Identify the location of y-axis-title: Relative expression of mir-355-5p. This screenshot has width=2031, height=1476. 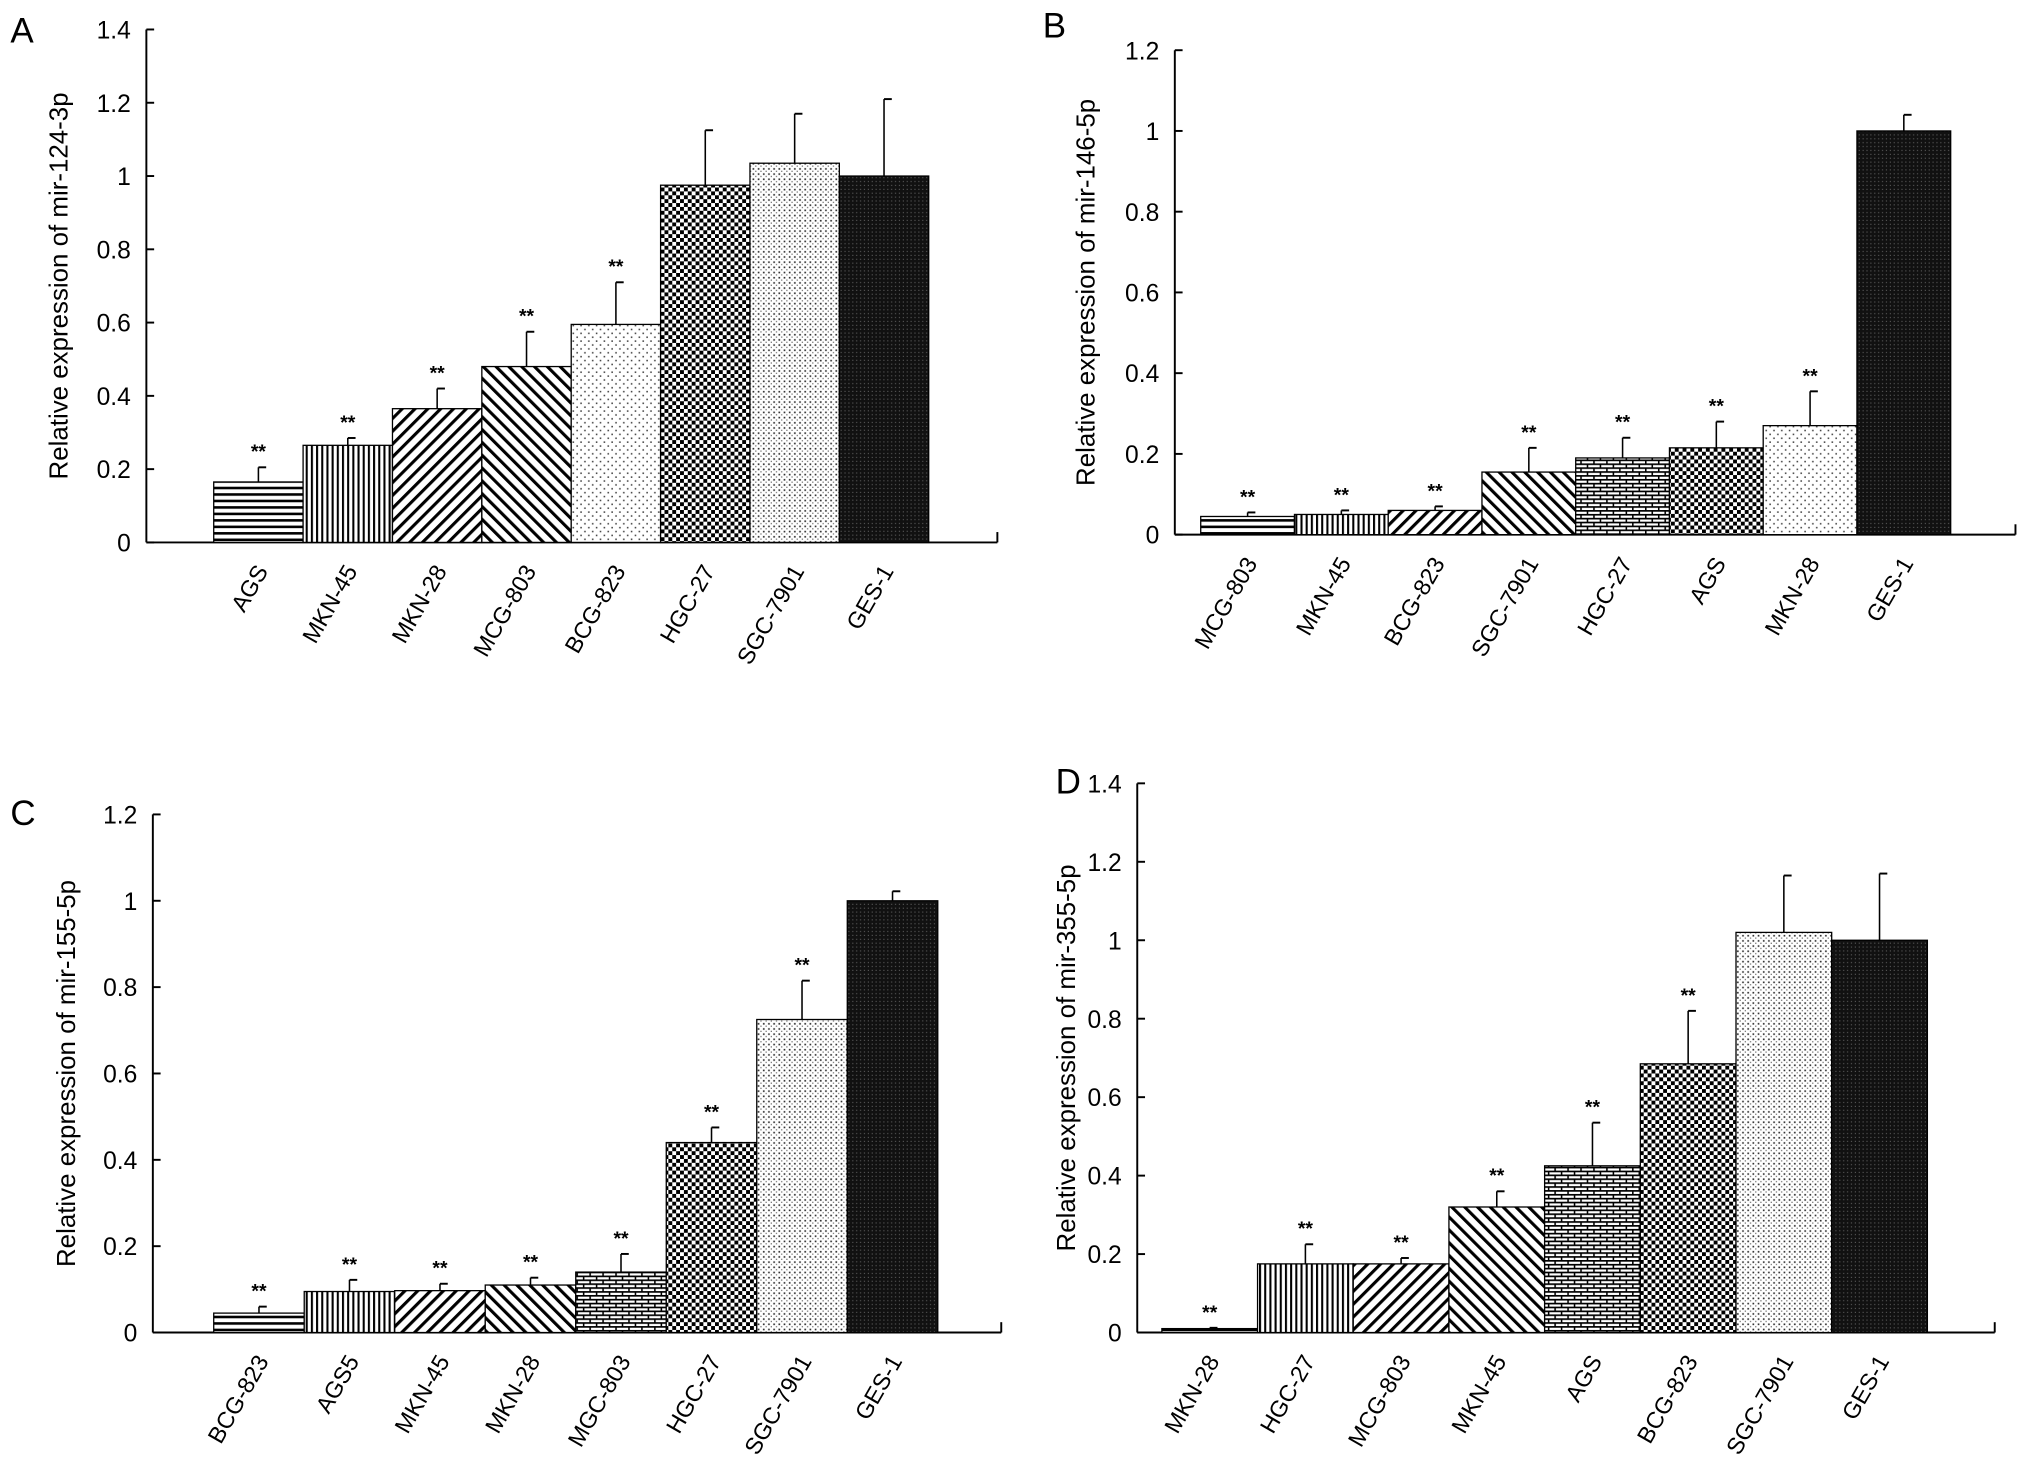
(1067, 1057).